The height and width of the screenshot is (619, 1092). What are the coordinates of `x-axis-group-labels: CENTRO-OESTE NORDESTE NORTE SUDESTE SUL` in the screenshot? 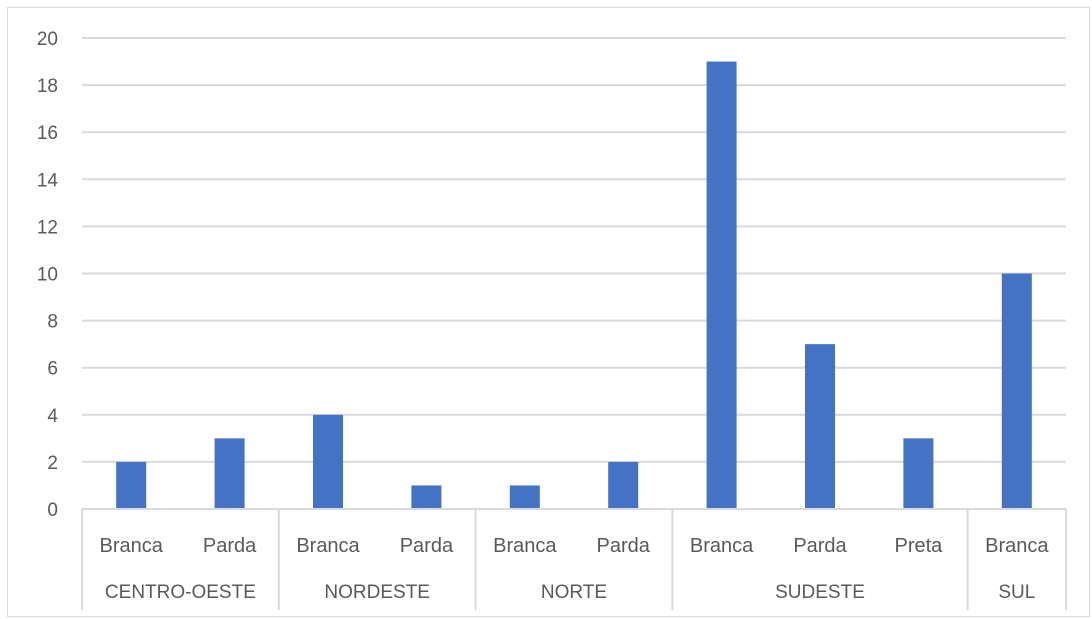 It's located at (570, 592).